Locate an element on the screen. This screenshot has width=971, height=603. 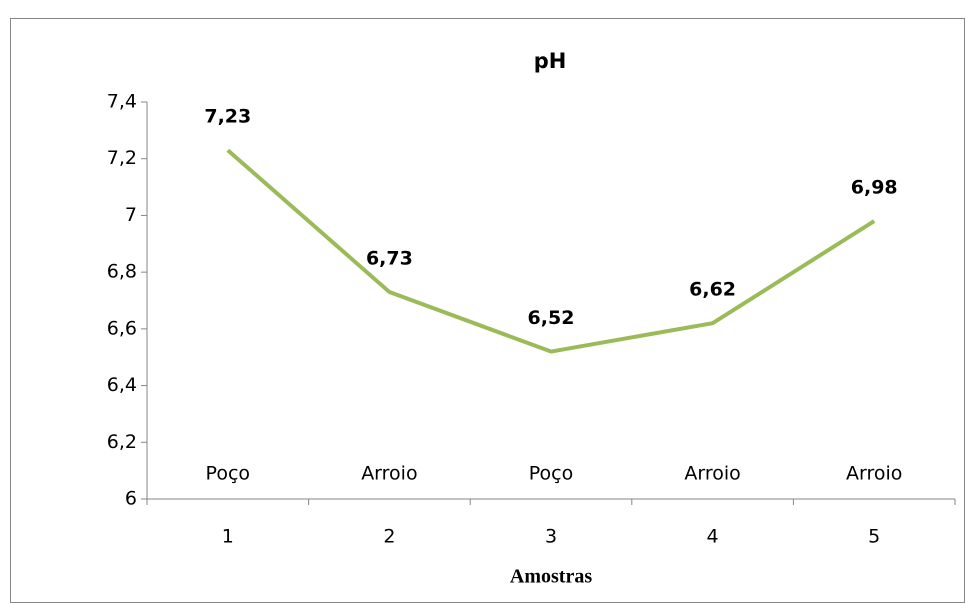
chart-title: pH is located at coordinates (550, 61).